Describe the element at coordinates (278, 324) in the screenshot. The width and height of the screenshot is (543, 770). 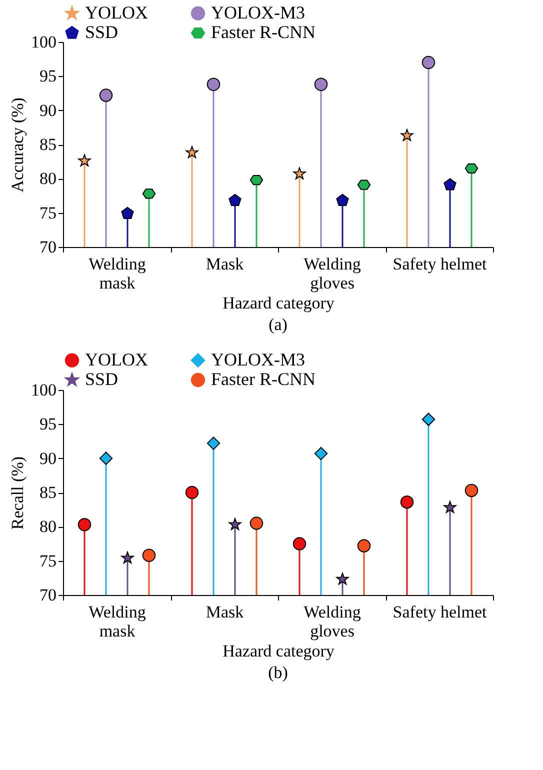
I see `text: (a)` at that location.